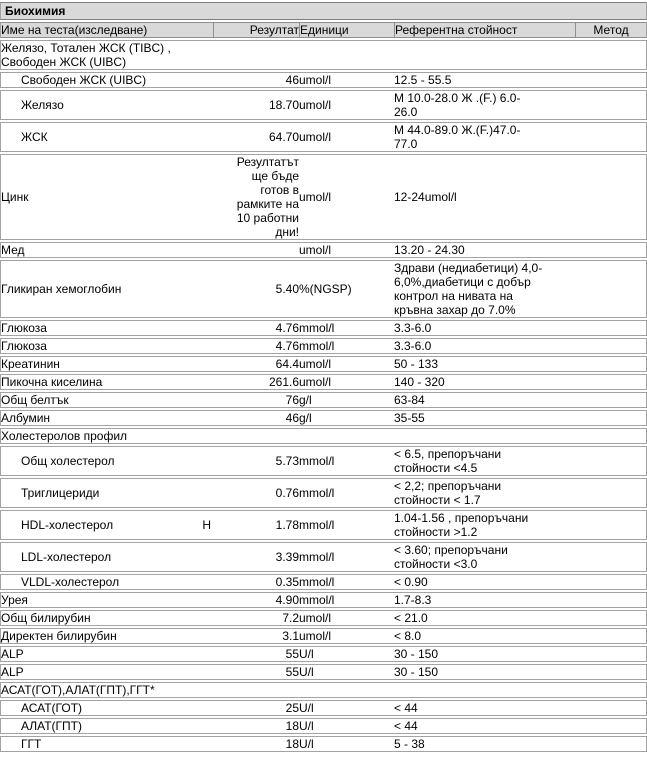  I want to click on reference-value: < 21.0, so click(484, 618).